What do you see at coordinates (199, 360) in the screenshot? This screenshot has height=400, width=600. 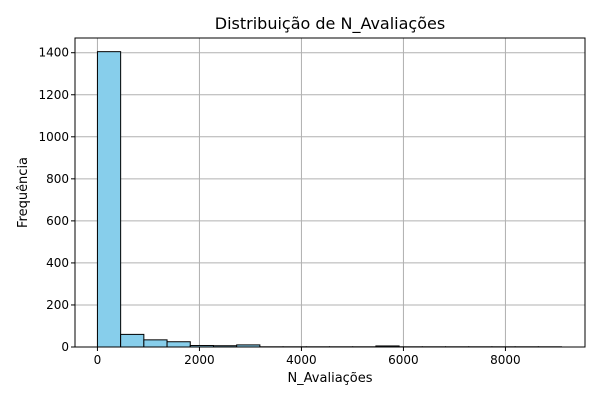 I see `x-tick-label: 2000` at bounding box center [199, 360].